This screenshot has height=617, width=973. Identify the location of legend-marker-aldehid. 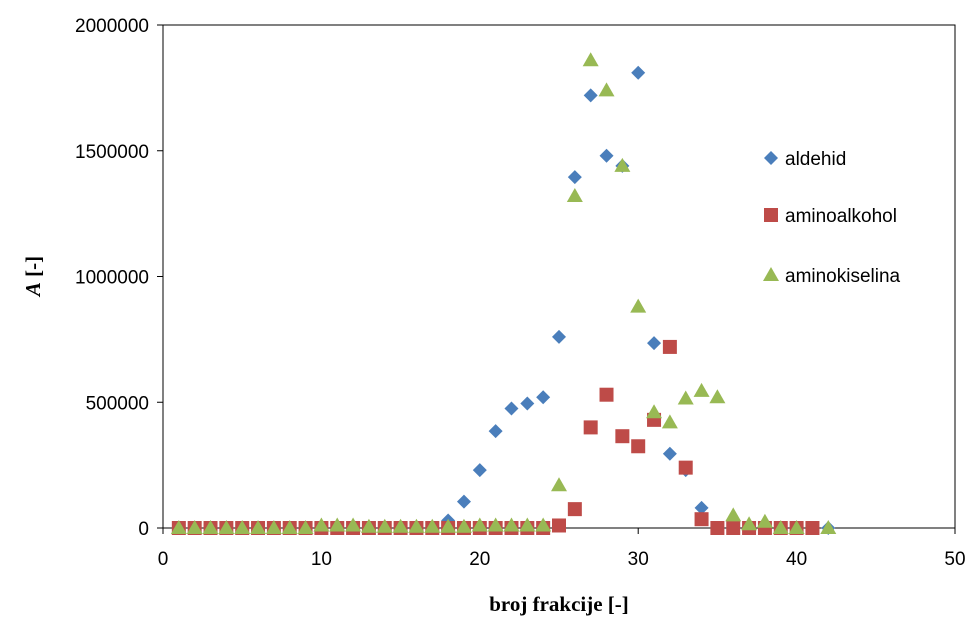
(771, 158).